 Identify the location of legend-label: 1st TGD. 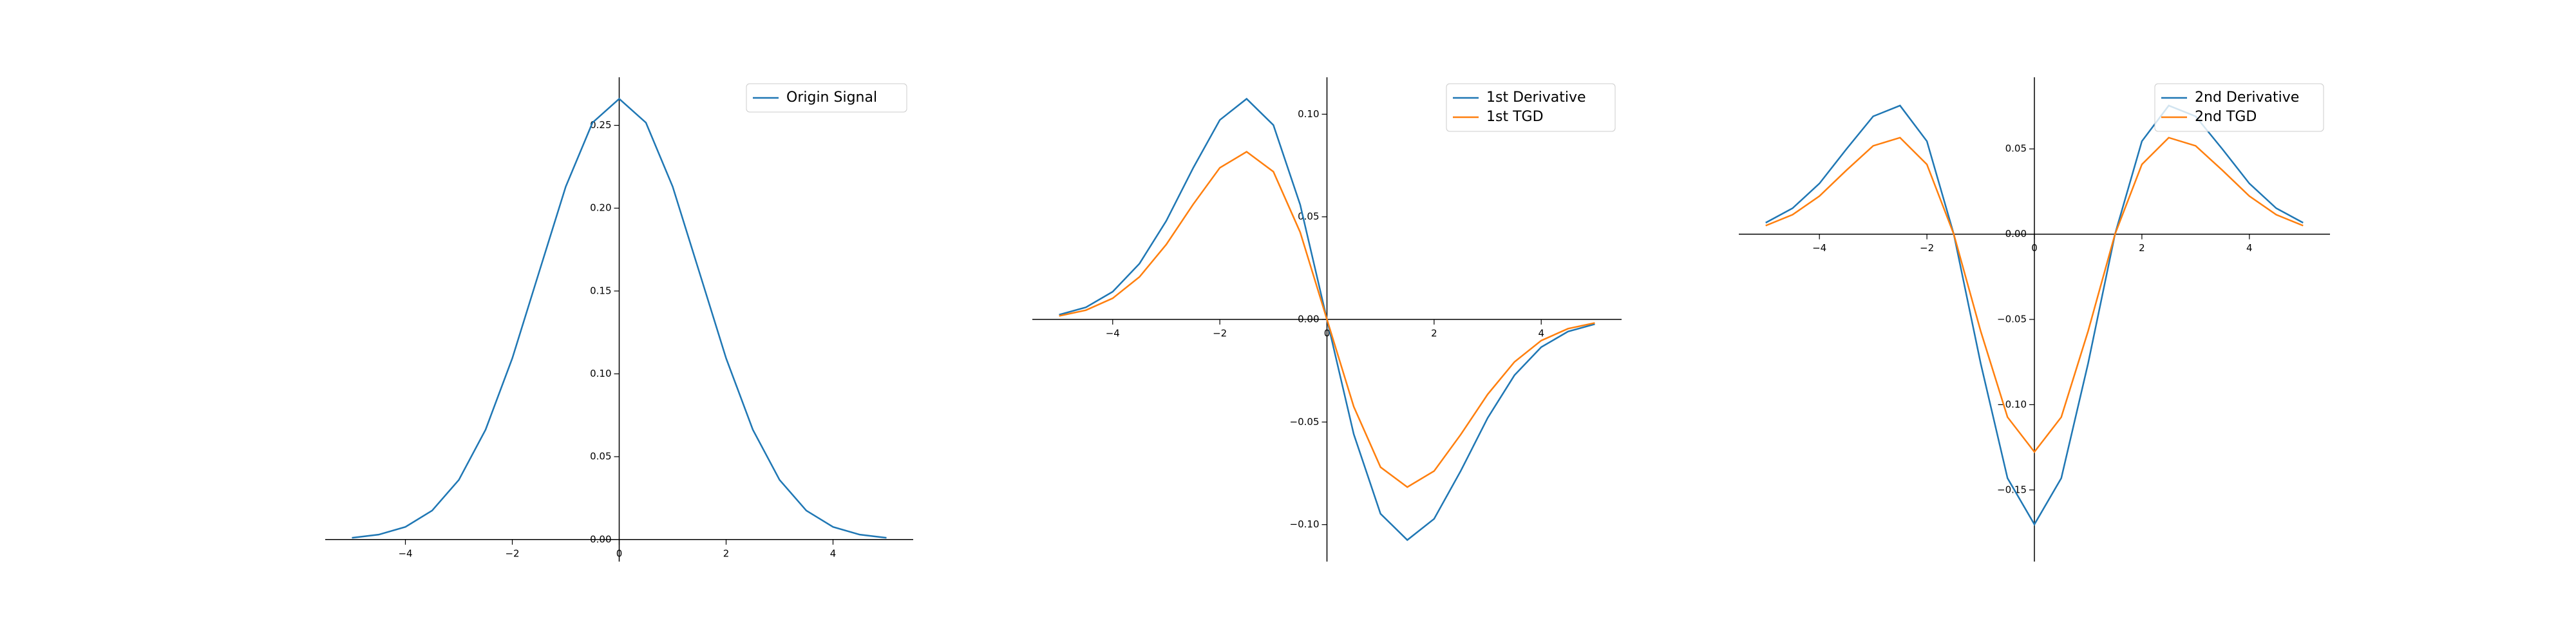
(1515, 117).